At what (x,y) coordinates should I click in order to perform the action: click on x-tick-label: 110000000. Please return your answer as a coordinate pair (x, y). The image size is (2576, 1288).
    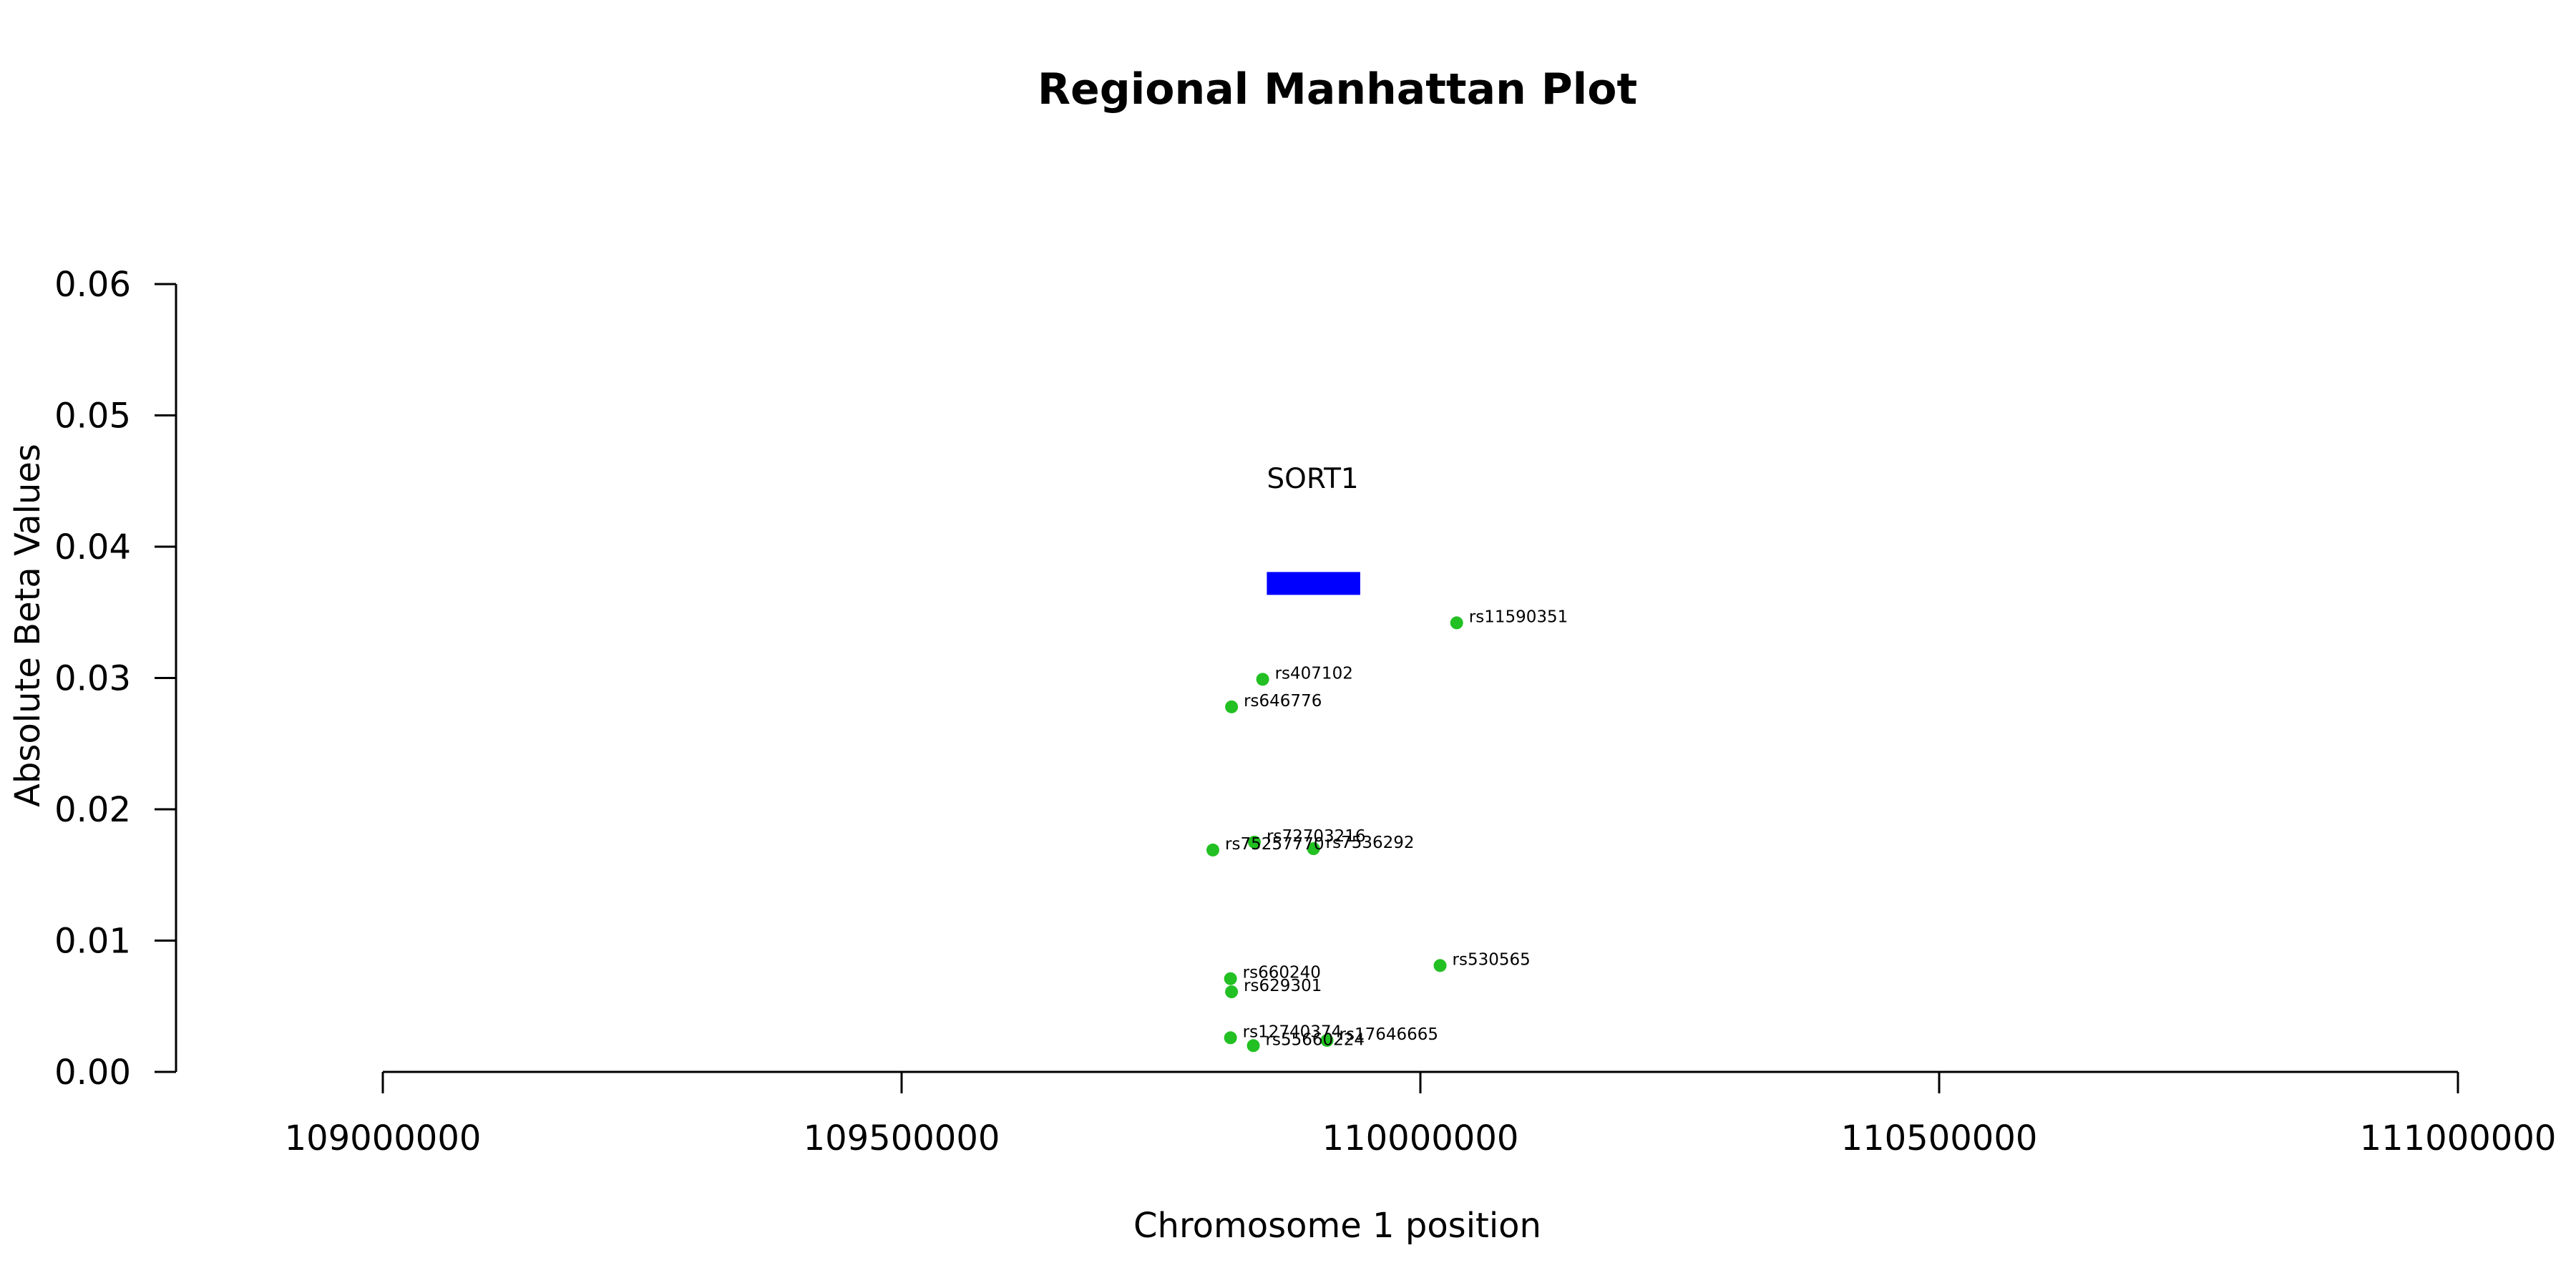
    Looking at the image, I should click on (1420, 1138).